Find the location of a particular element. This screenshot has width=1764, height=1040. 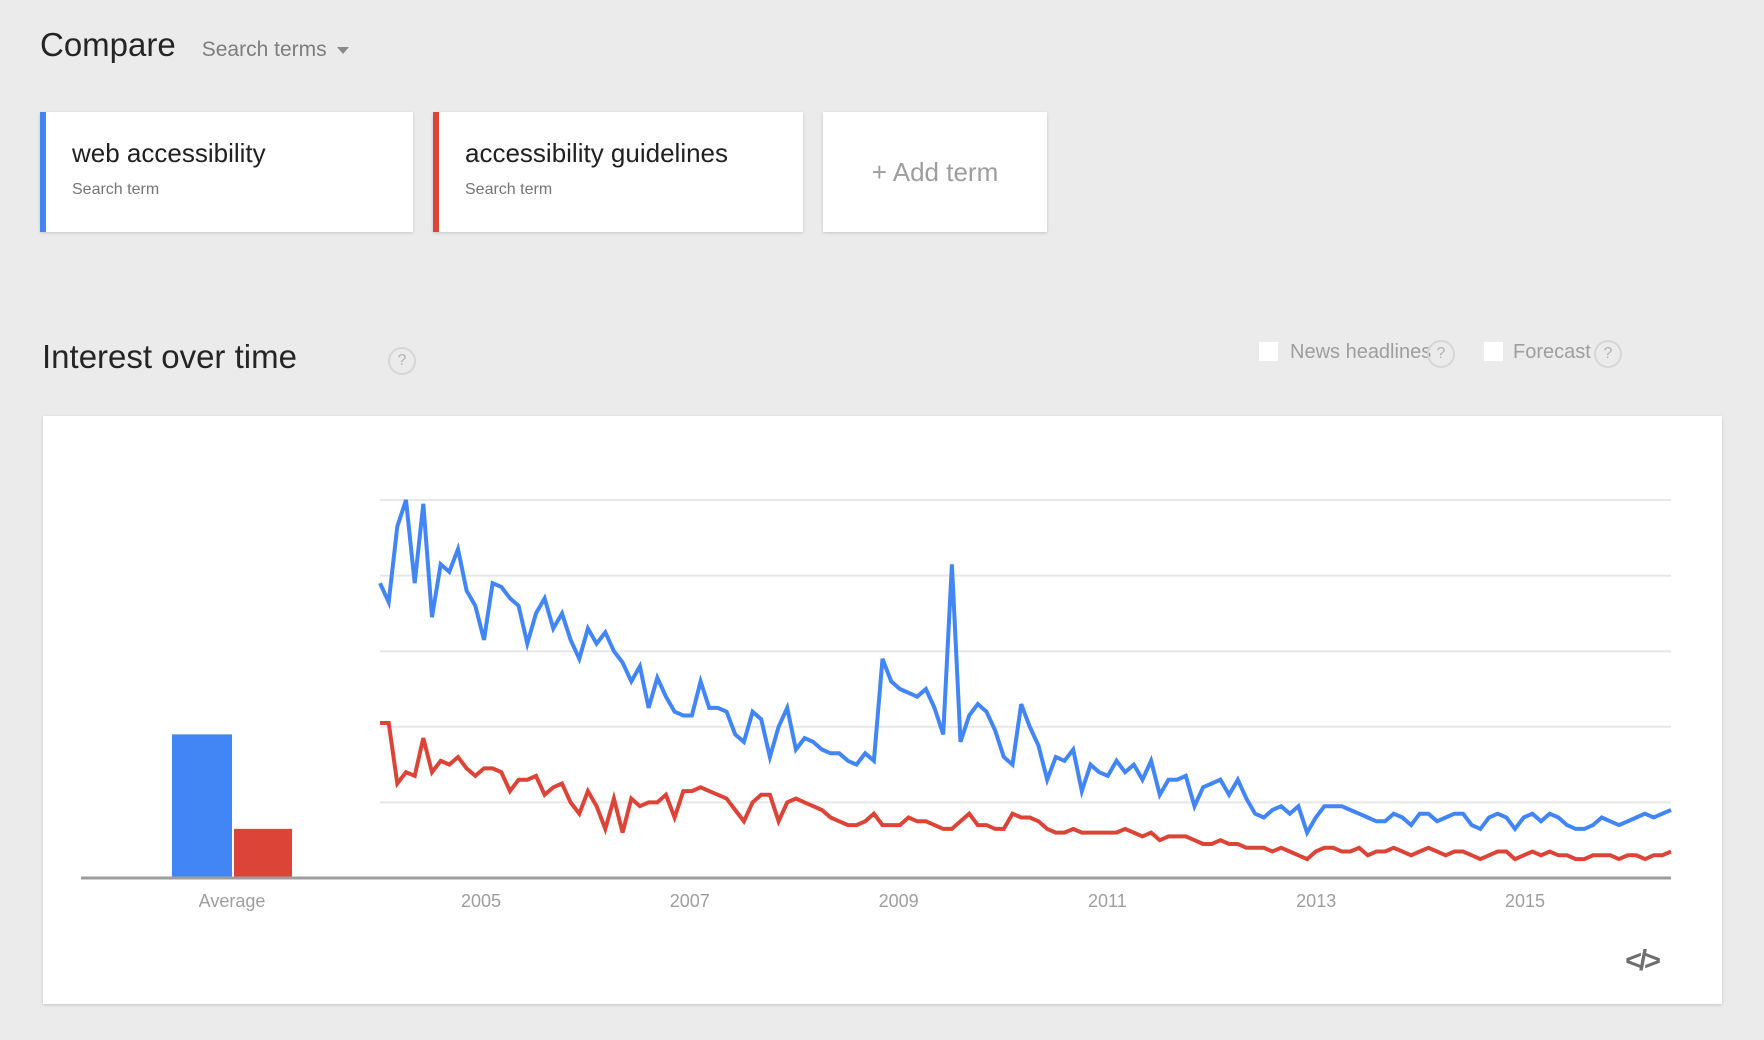

series-line-accessibility-guidelines is located at coordinates (1026, 791).